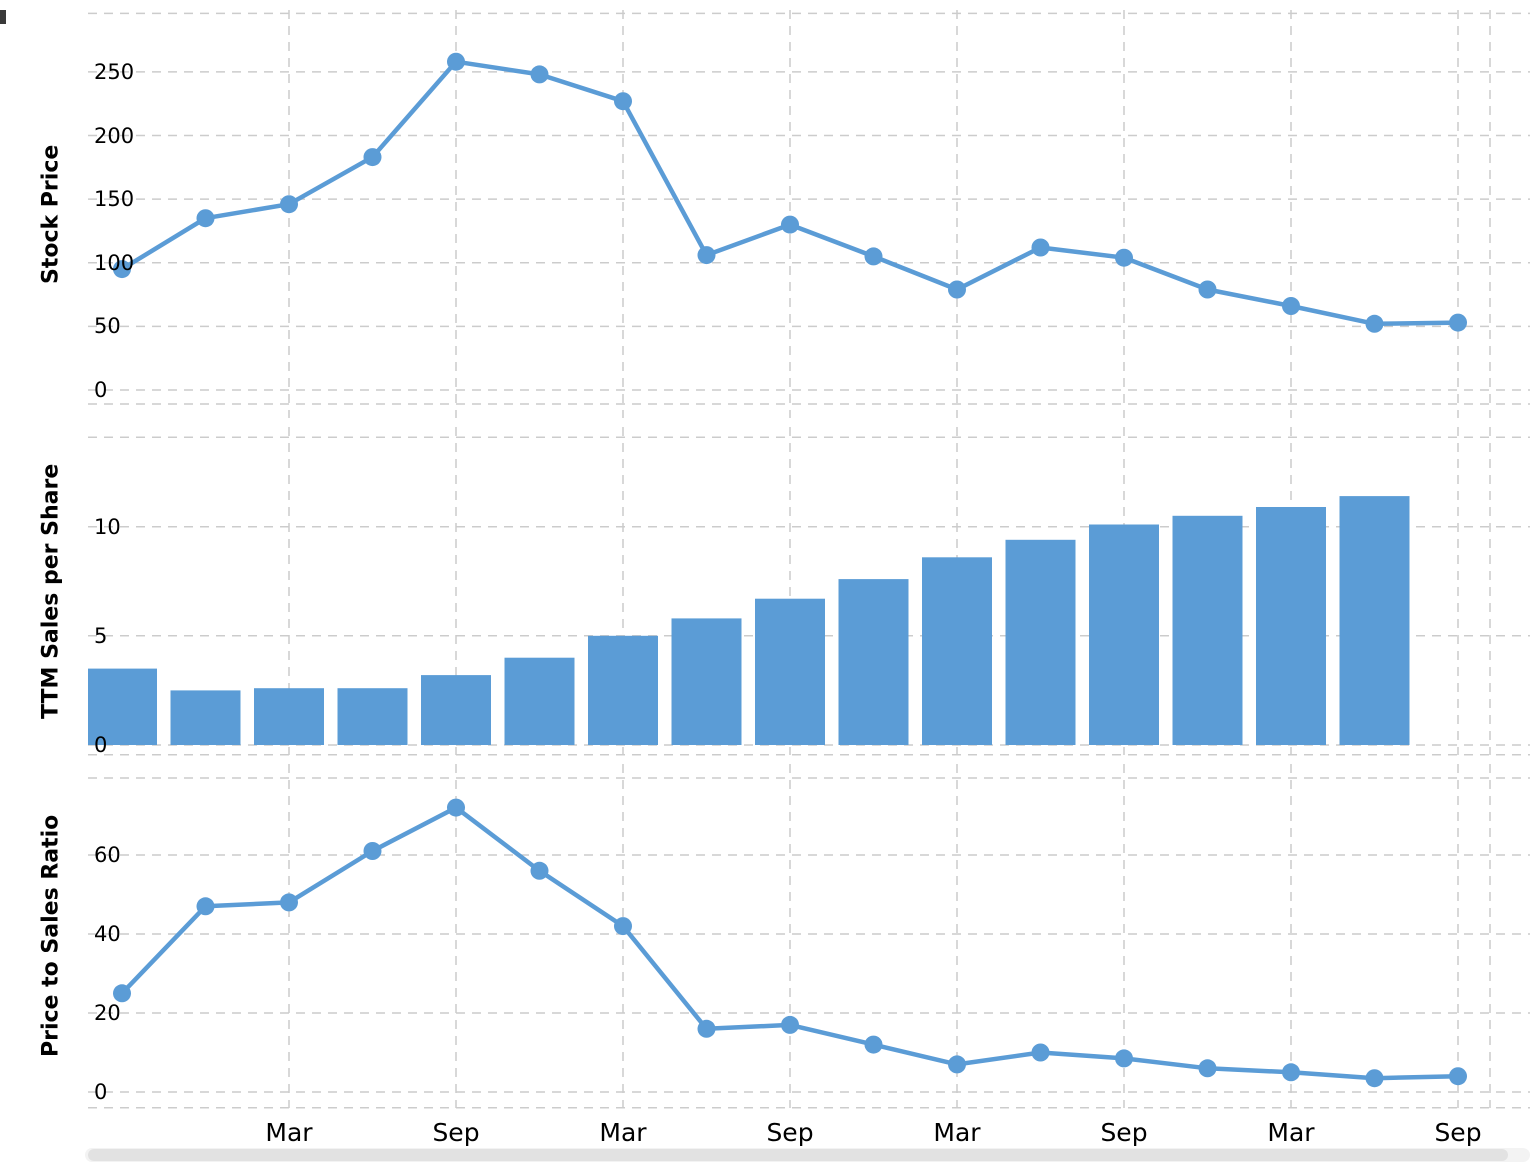 The height and width of the screenshot is (1164, 1530). Describe the element at coordinates (51, 591) in the screenshot. I see `ttm-sales-axis-title: TTM Sales per Share` at that location.